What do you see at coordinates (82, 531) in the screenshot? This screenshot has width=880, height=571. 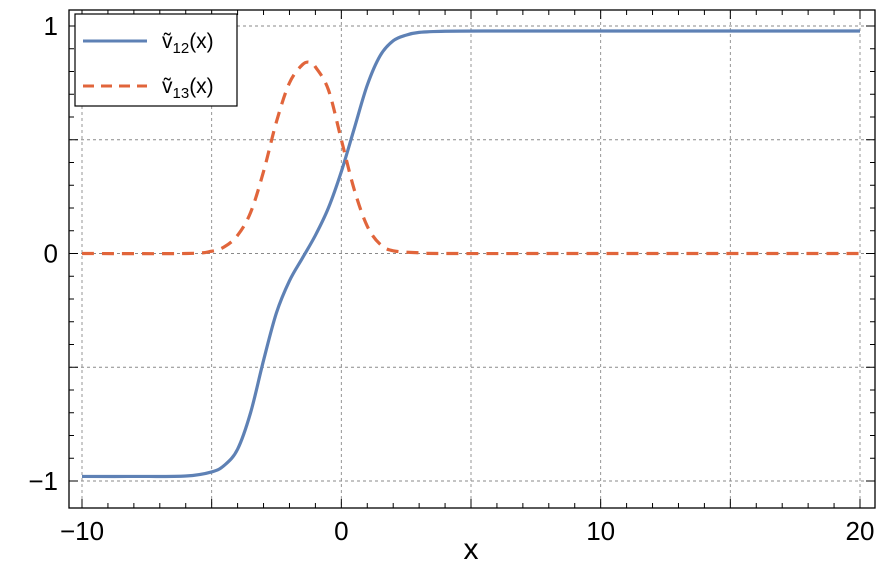 I see `x-tick-label: −10` at bounding box center [82, 531].